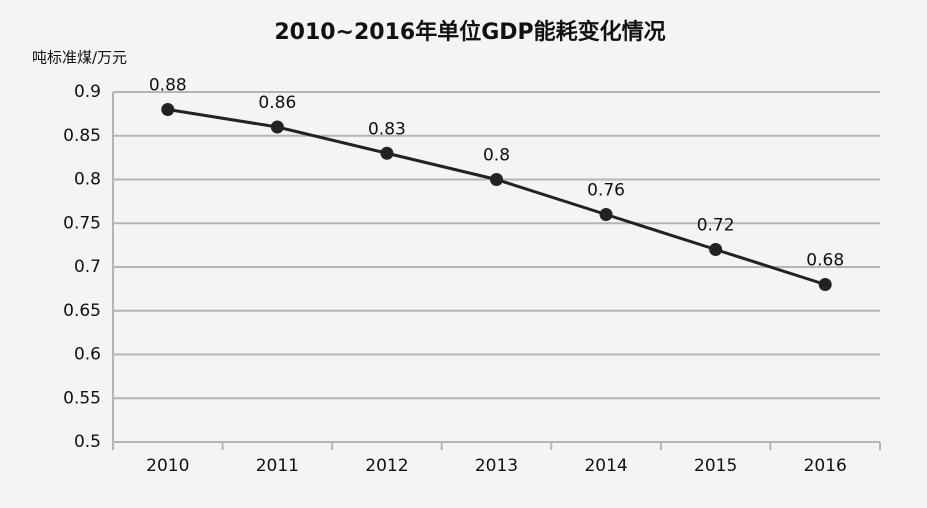  I want to click on x-tick-label: 2014, so click(605, 466).